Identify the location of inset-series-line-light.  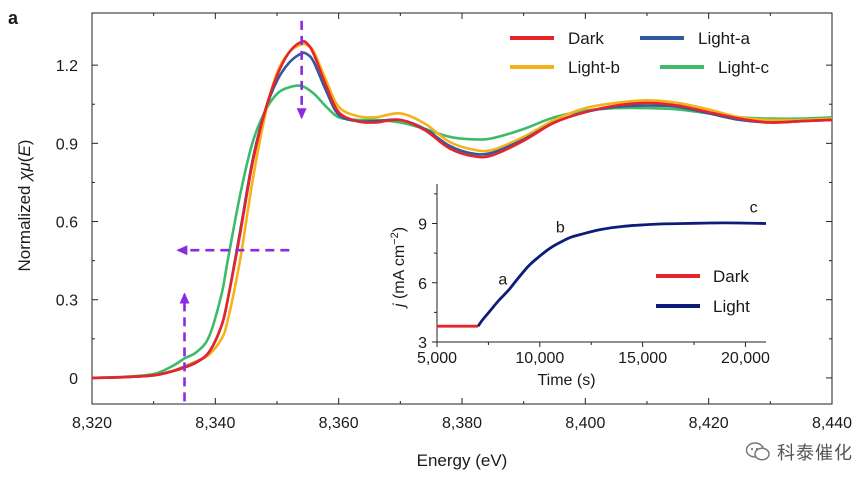
(621, 274).